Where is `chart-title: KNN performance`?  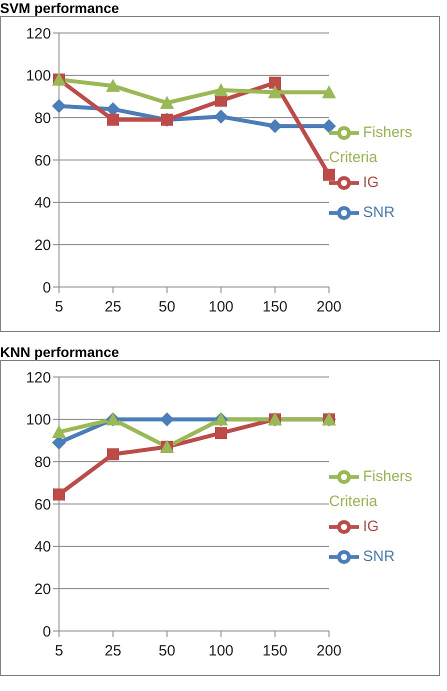
chart-title: KNN performance is located at coordinates (60, 352).